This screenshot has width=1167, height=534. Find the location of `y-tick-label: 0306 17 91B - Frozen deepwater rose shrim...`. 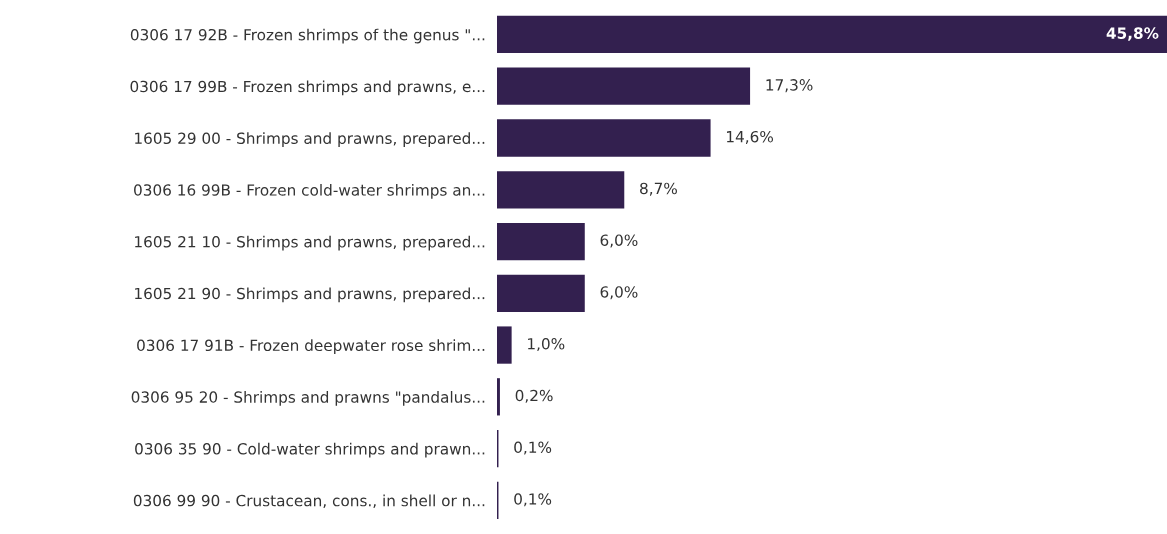

y-tick-label: 0306 17 91B - Frozen deepwater rose shrim... is located at coordinates (311, 347).